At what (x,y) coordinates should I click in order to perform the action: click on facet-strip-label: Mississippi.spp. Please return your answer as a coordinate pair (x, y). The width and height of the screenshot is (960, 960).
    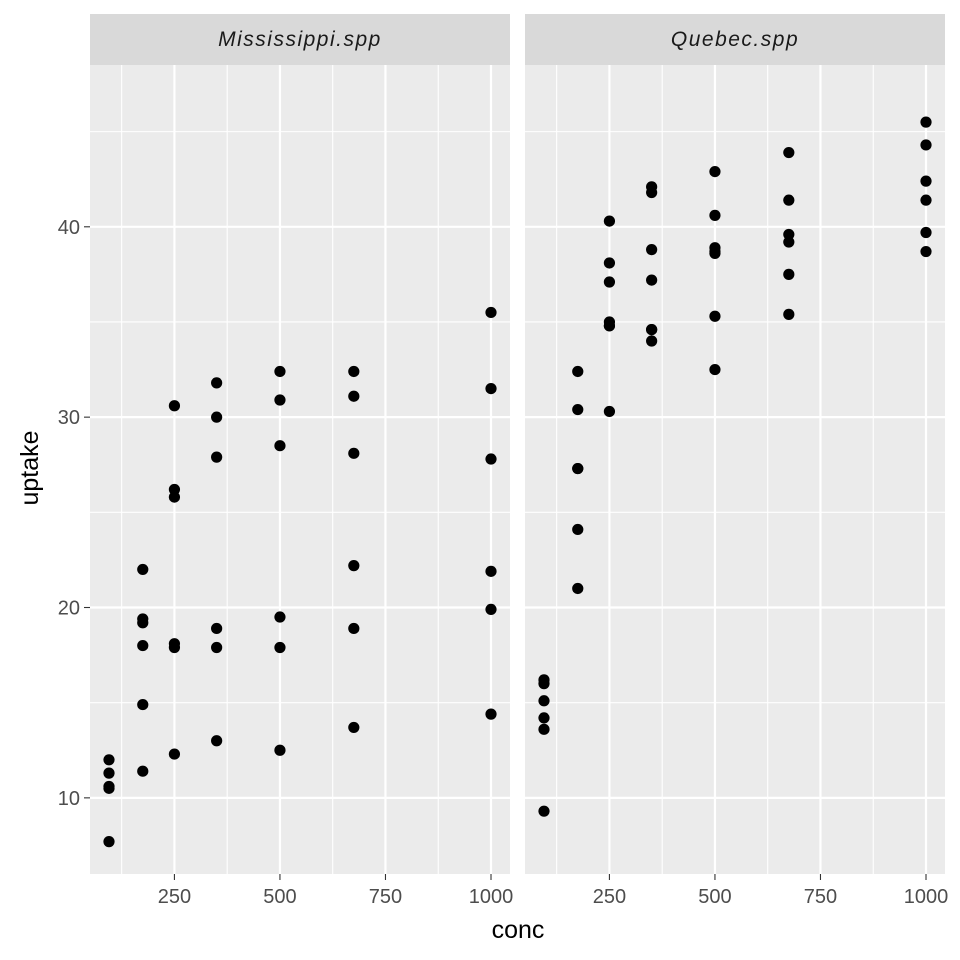
    Looking at the image, I should click on (300, 39).